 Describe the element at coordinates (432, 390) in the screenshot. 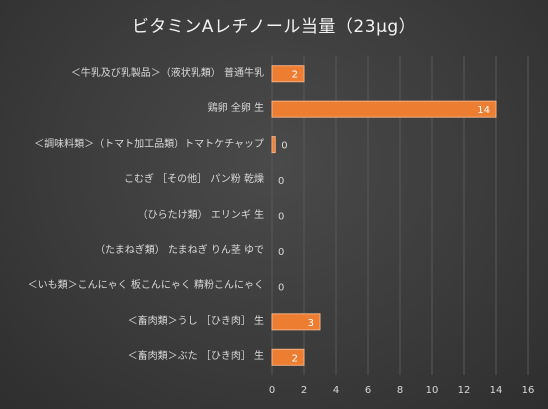

I see `x-tick-label: 10` at that location.